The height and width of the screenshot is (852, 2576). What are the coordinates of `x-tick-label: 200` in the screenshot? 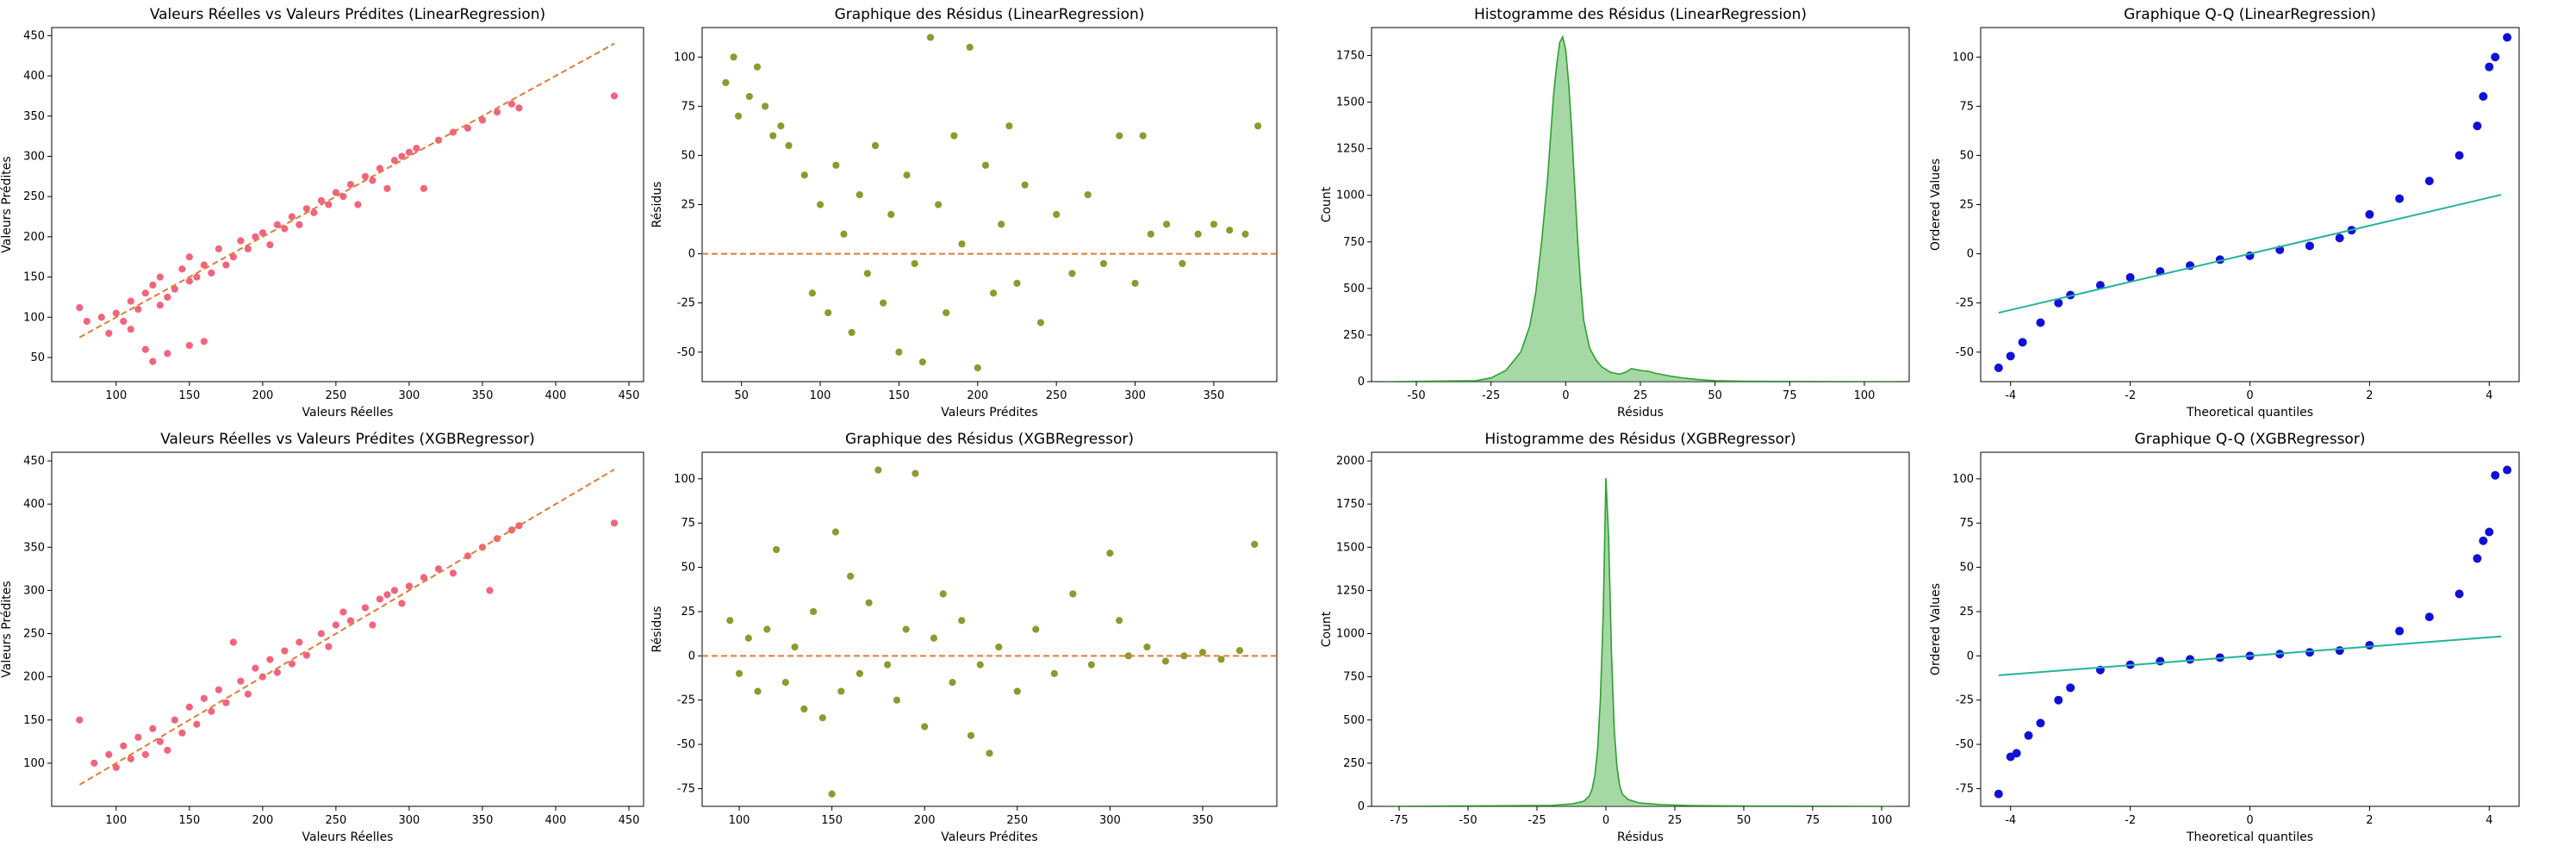 It's located at (925, 821).